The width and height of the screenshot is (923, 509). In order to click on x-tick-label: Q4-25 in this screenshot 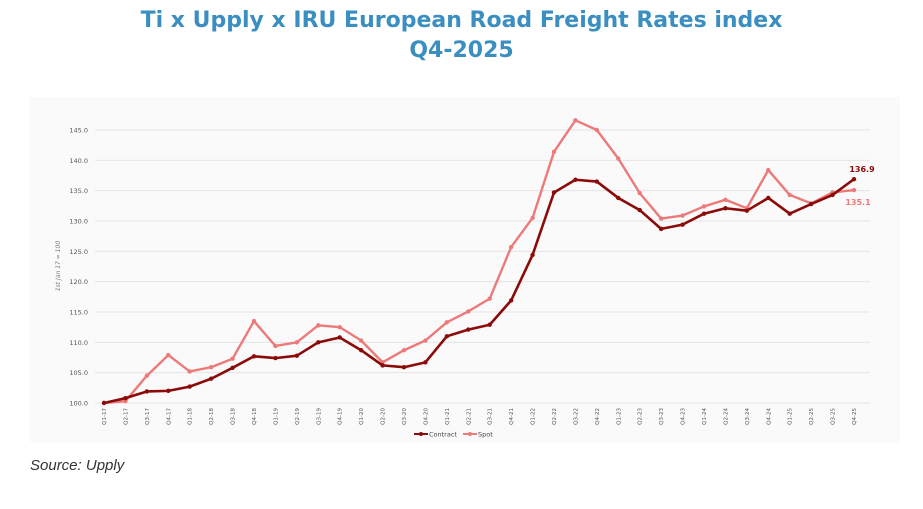, I will do `click(855, 416)`.